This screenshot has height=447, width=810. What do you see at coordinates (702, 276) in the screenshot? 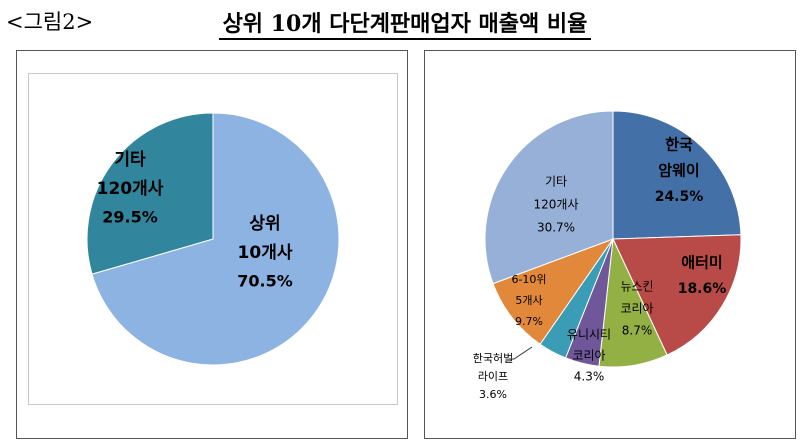
I see `slice-label-atomy: 애터미 18.6%` at bounding box center [702, 276].